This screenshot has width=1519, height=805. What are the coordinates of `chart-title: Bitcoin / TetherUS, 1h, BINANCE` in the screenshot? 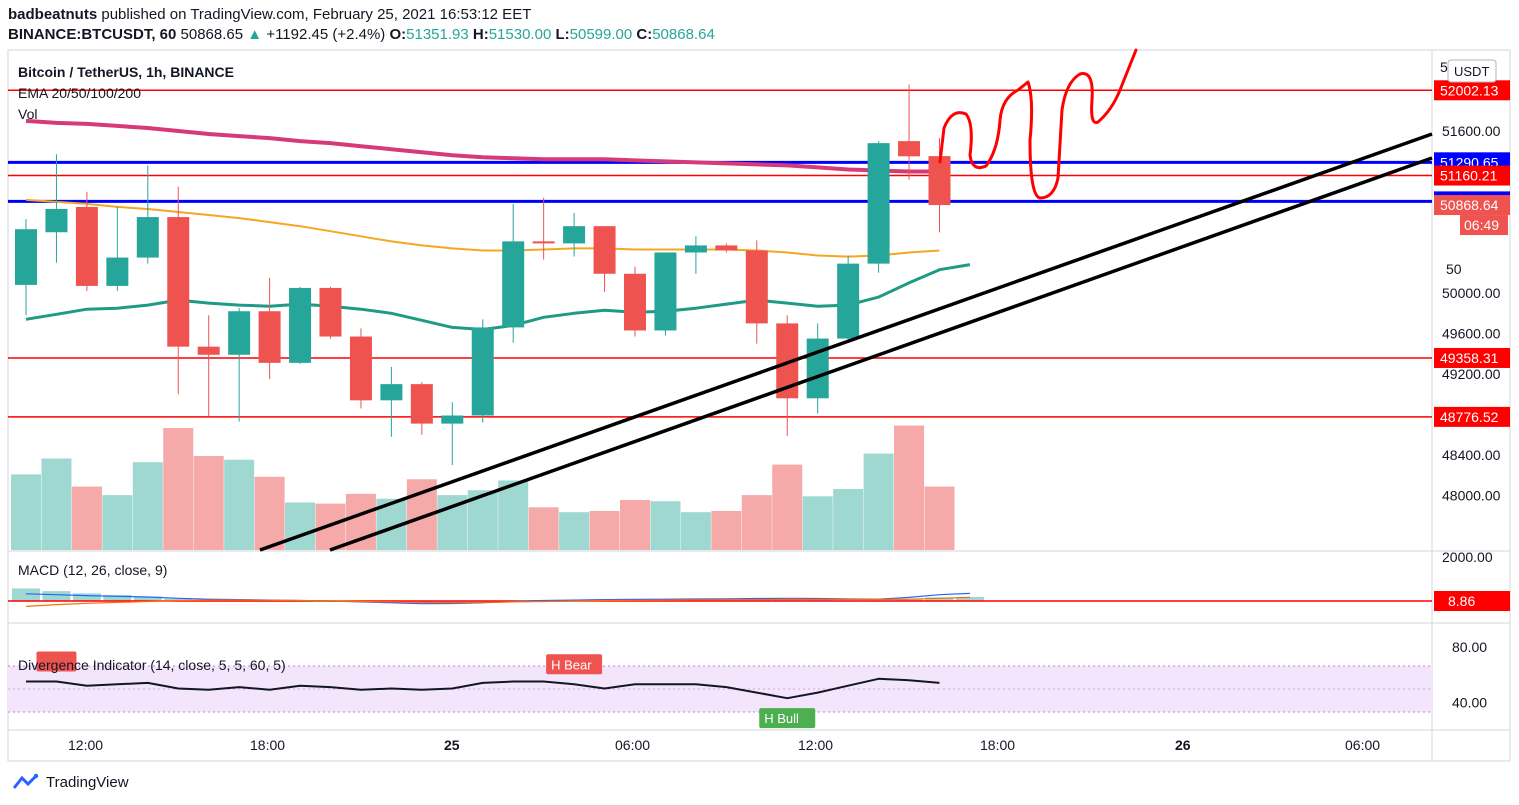 It's located at (126, 72).